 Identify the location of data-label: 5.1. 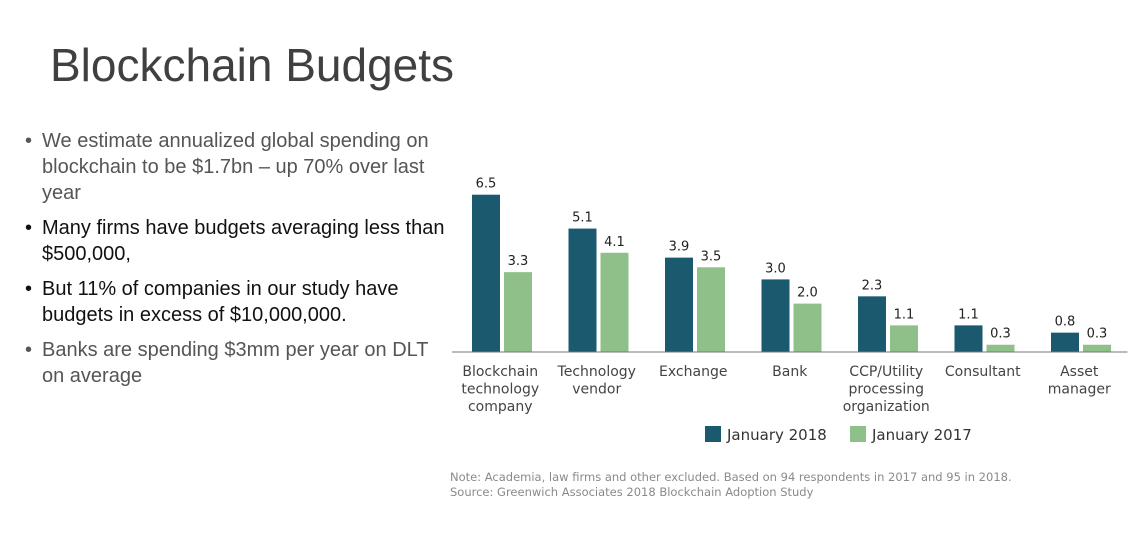
(582, 218).